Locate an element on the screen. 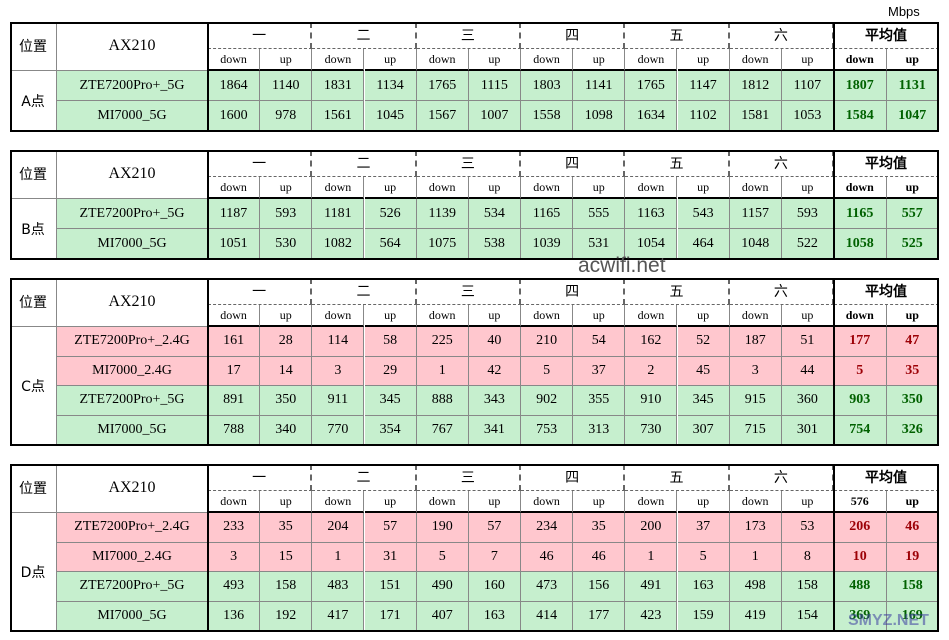 This screenshot has height=640, width=949. speed-value: 233 is located at coordinates (234, 528).